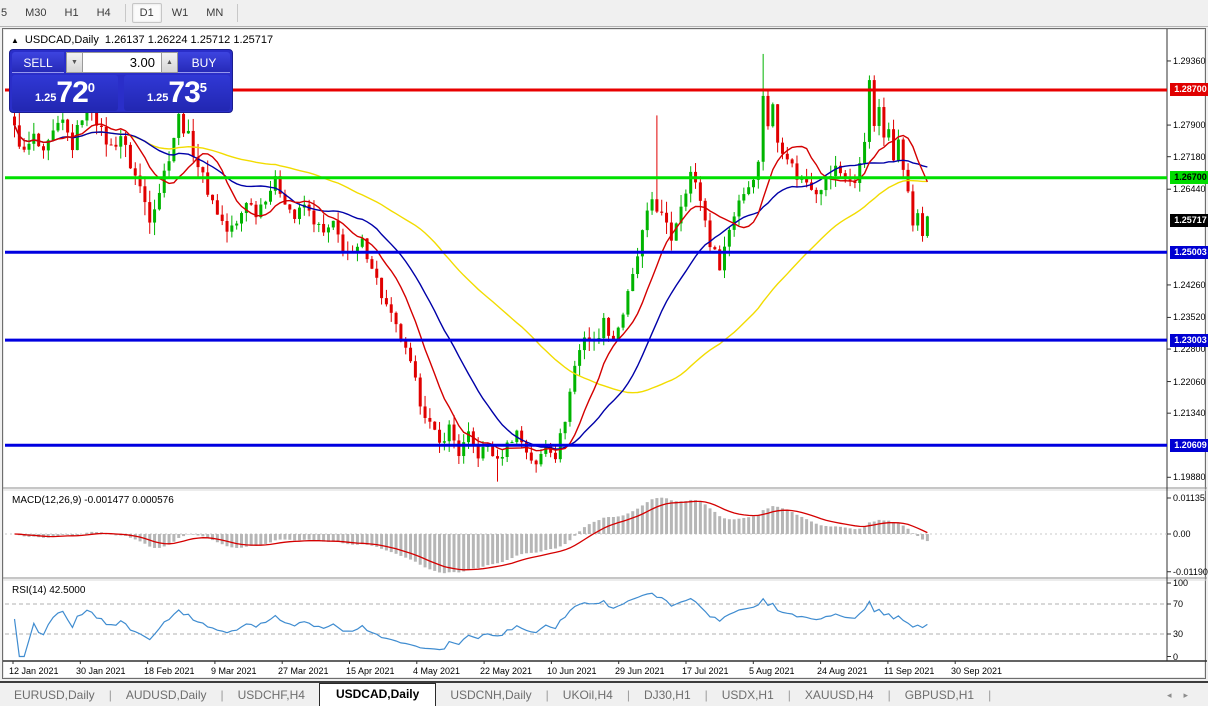 The width and height of the screenshot is (1208, 706). Describe the element at coordinates (1178, 634) in the screenshot. I see `rsi-axis-tick: 30` at that location.